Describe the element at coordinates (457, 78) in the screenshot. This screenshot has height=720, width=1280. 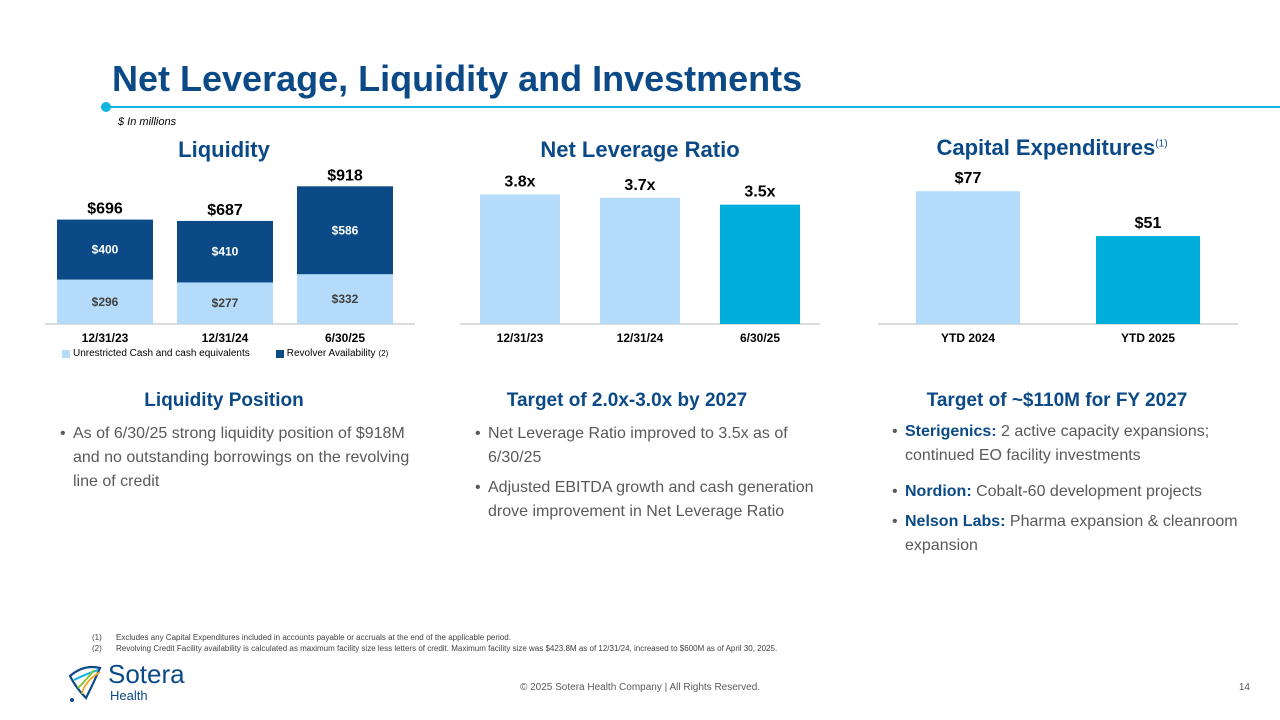
I see `page-title: Net Leverage, Liquidity and Investments` at that location.